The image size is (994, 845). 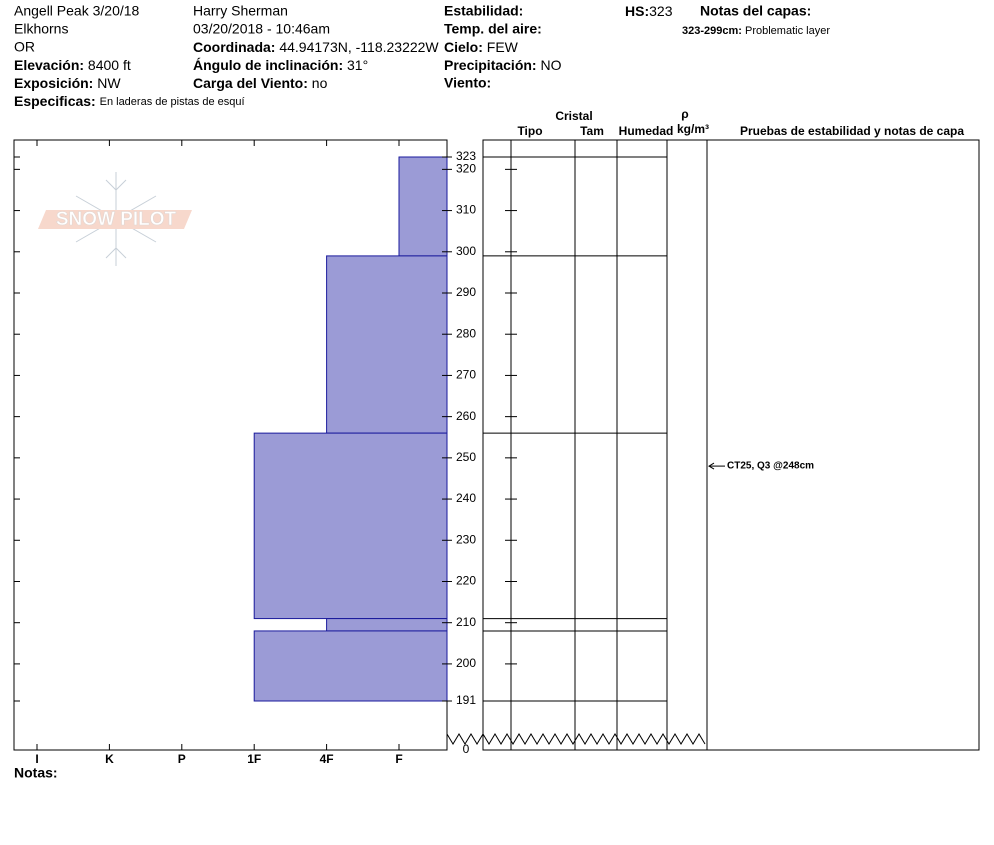 I want to click on depth-label: 200, so click(x=466, y=663).